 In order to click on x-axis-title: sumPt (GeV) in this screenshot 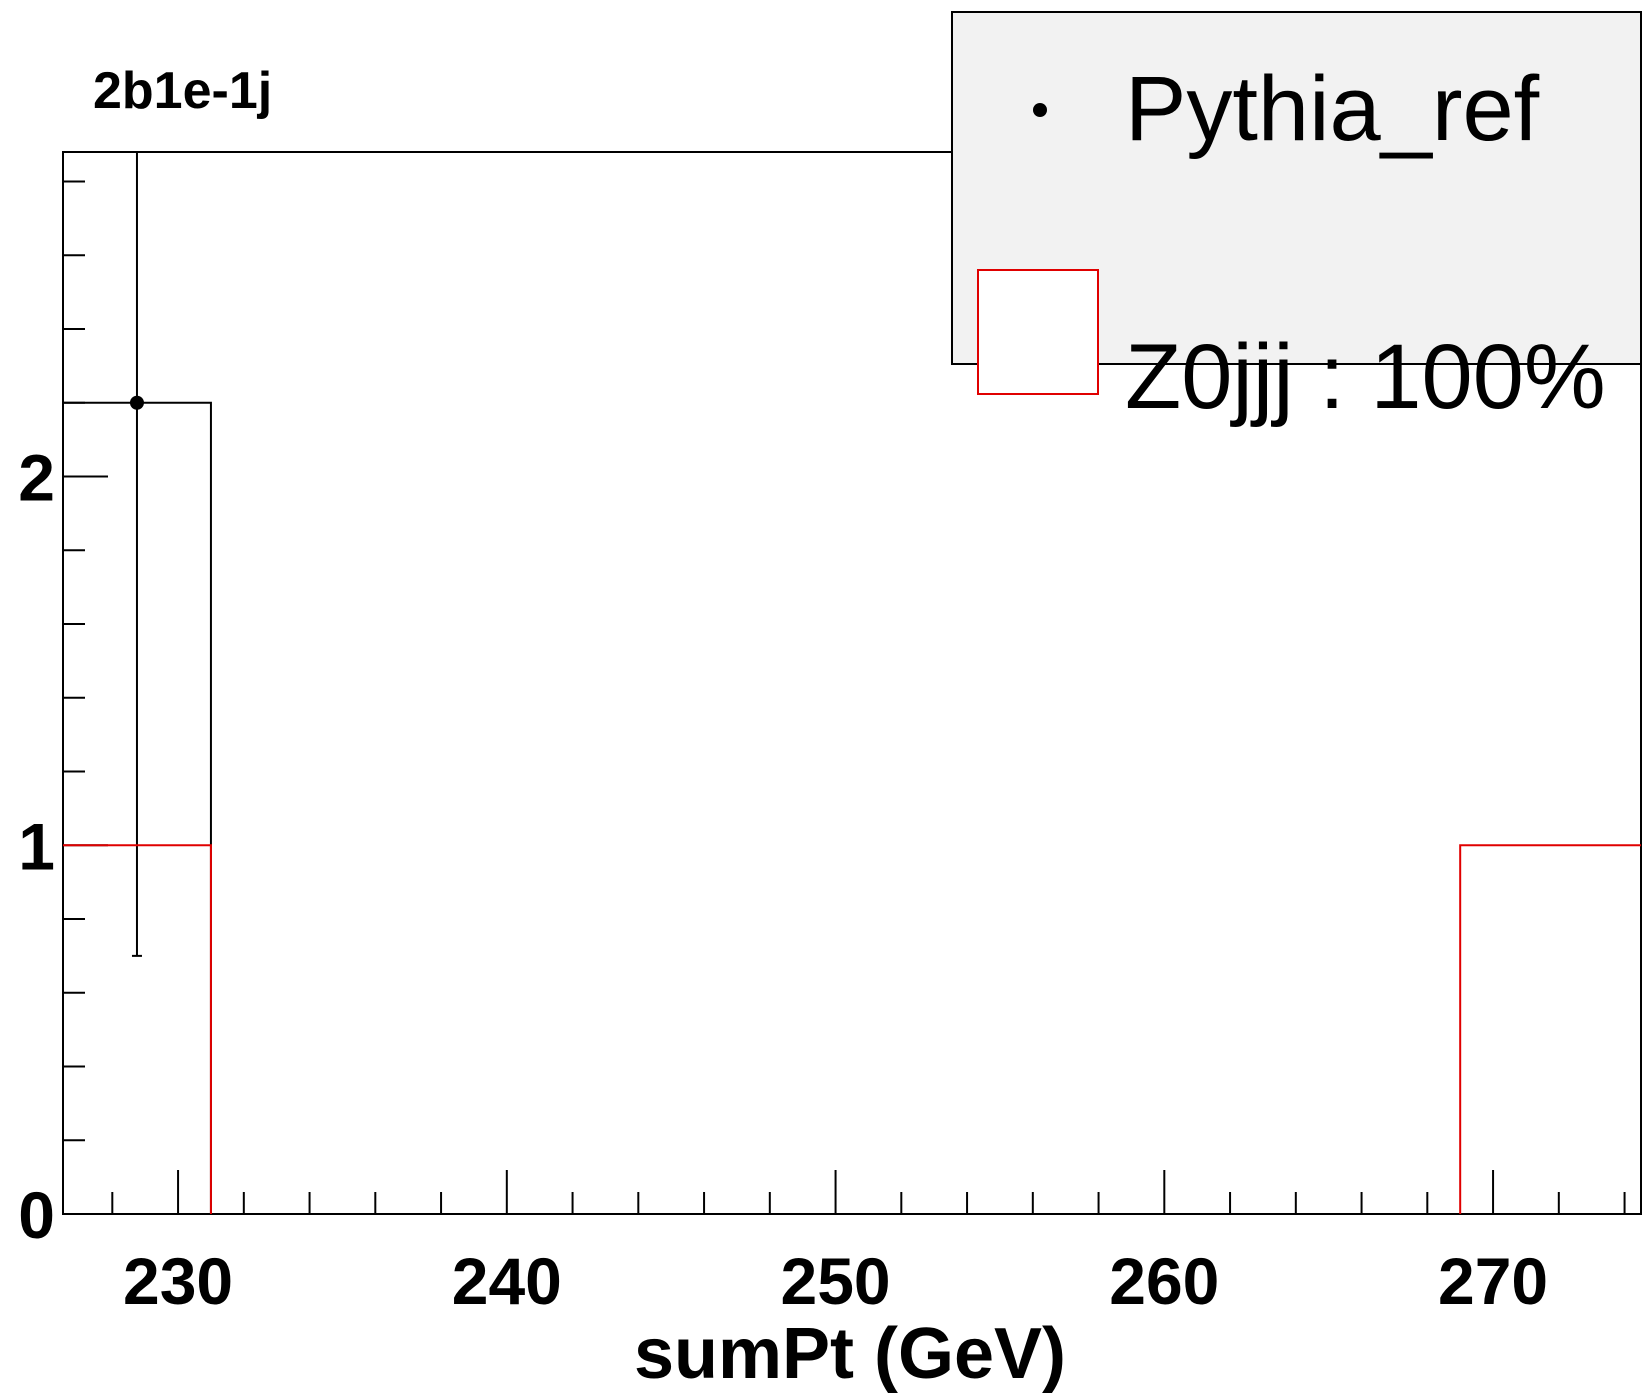, I will do `click(850, 1354)`.